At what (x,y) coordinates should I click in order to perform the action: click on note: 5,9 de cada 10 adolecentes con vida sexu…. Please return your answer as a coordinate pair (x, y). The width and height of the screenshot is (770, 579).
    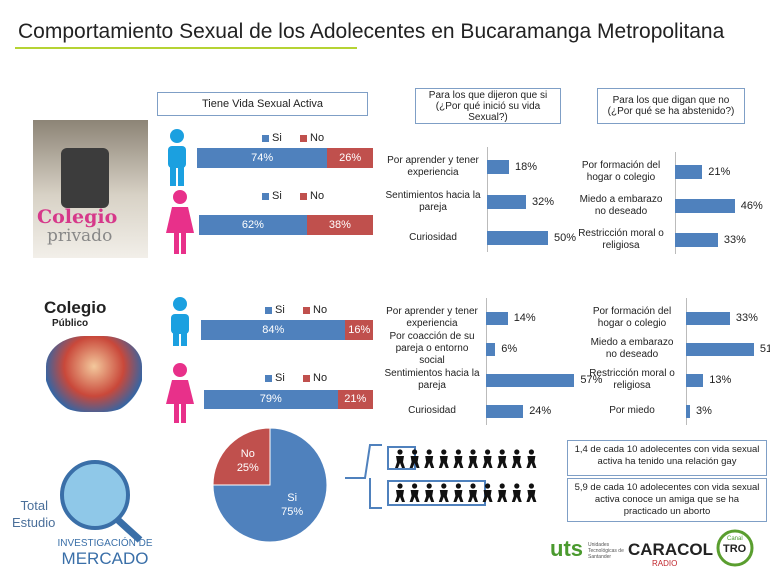
    Looking at the image, I should click on (667, 500).